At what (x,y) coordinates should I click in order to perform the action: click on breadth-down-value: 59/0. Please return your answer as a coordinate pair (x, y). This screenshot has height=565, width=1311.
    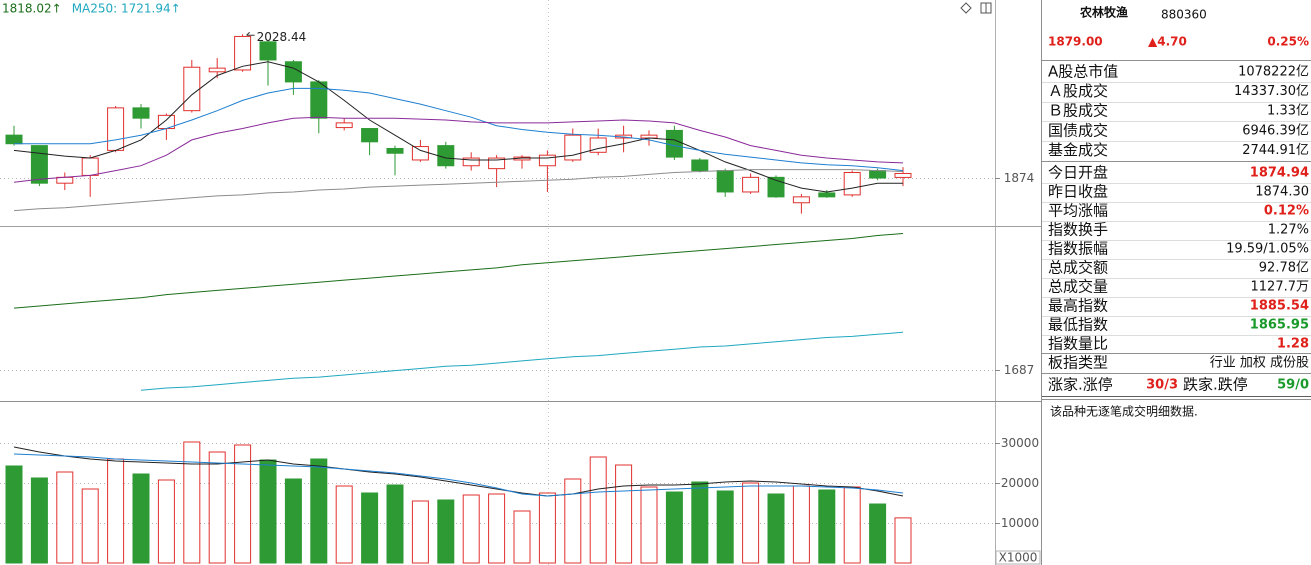
    Looking at the image, I should click on (1293, 385).